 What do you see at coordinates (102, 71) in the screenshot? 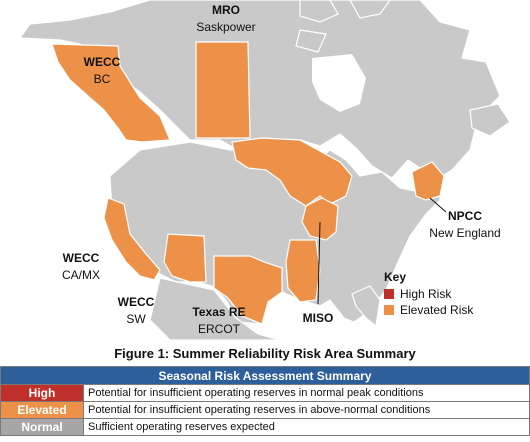
I see `label-wecc-bc: WECC BC` at bounding box center [102, 71].